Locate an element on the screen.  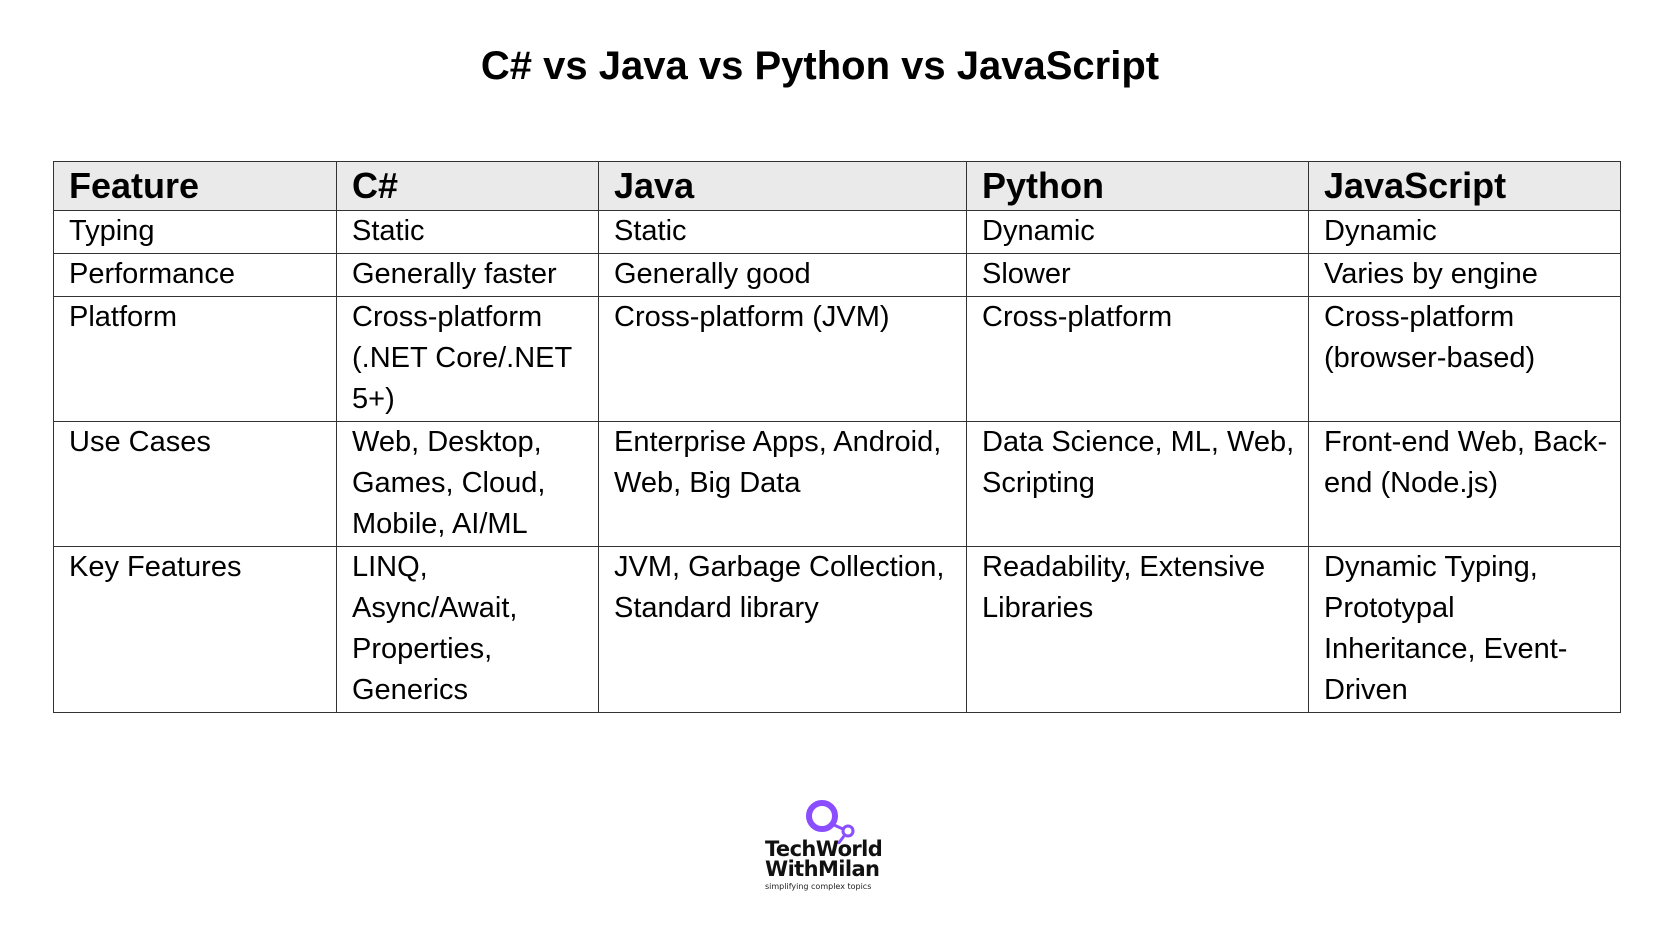
row-label-performance: Performance is located at coordinates (195, 275).